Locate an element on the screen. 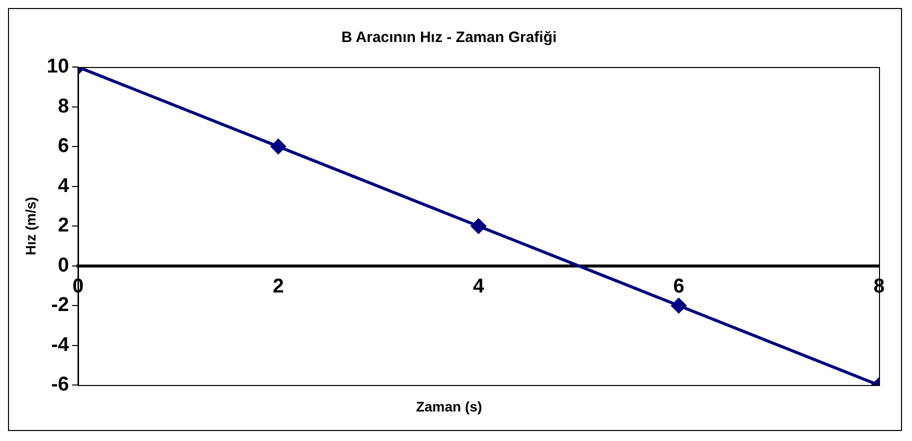  y-tick-label: -6 is located at coordinates (60, 385).